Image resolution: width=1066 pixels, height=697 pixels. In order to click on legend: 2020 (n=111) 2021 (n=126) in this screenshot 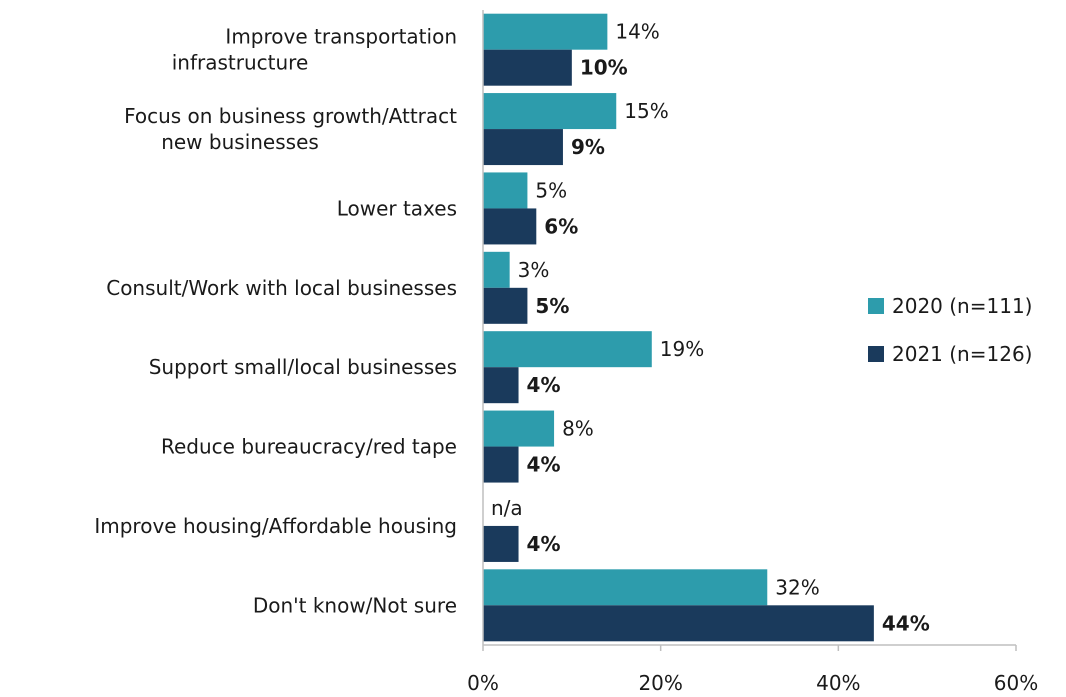, I will do `click(950, 330)`.